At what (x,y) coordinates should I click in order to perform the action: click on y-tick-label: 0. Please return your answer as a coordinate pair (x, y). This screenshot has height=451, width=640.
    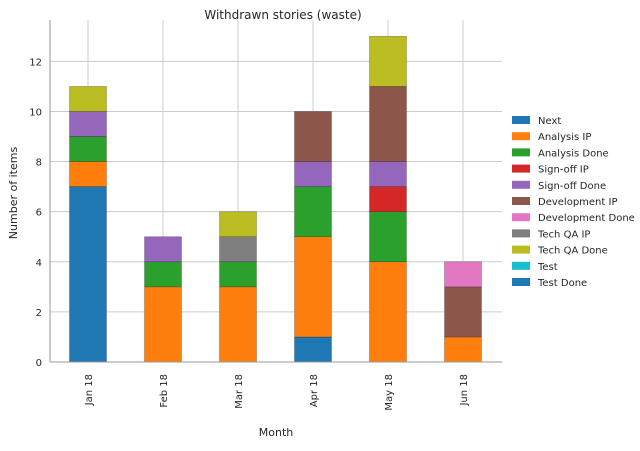
    Looking at the image, I should click on (39, 363).